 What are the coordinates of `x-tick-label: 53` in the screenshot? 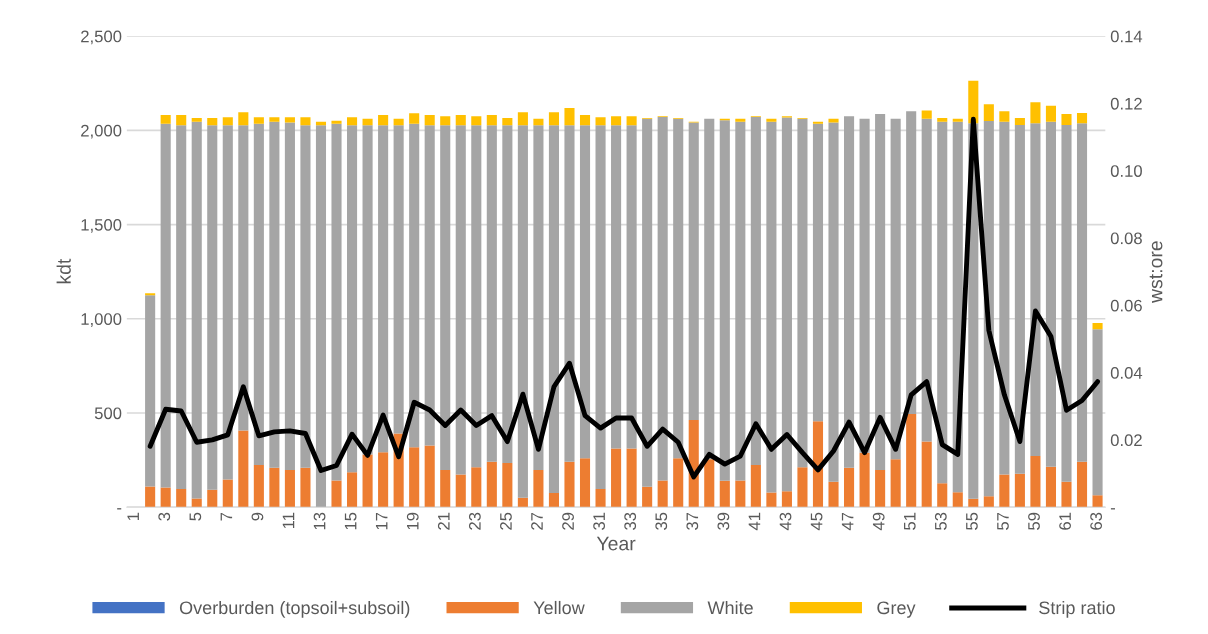 It's located at (940, 521).